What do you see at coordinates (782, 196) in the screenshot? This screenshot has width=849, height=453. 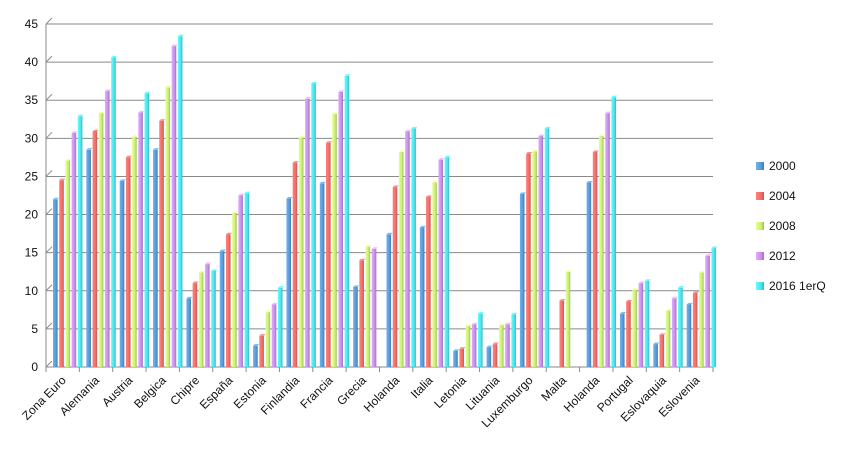 I see `legend-label: 2004` at bounding box center [782, 196].